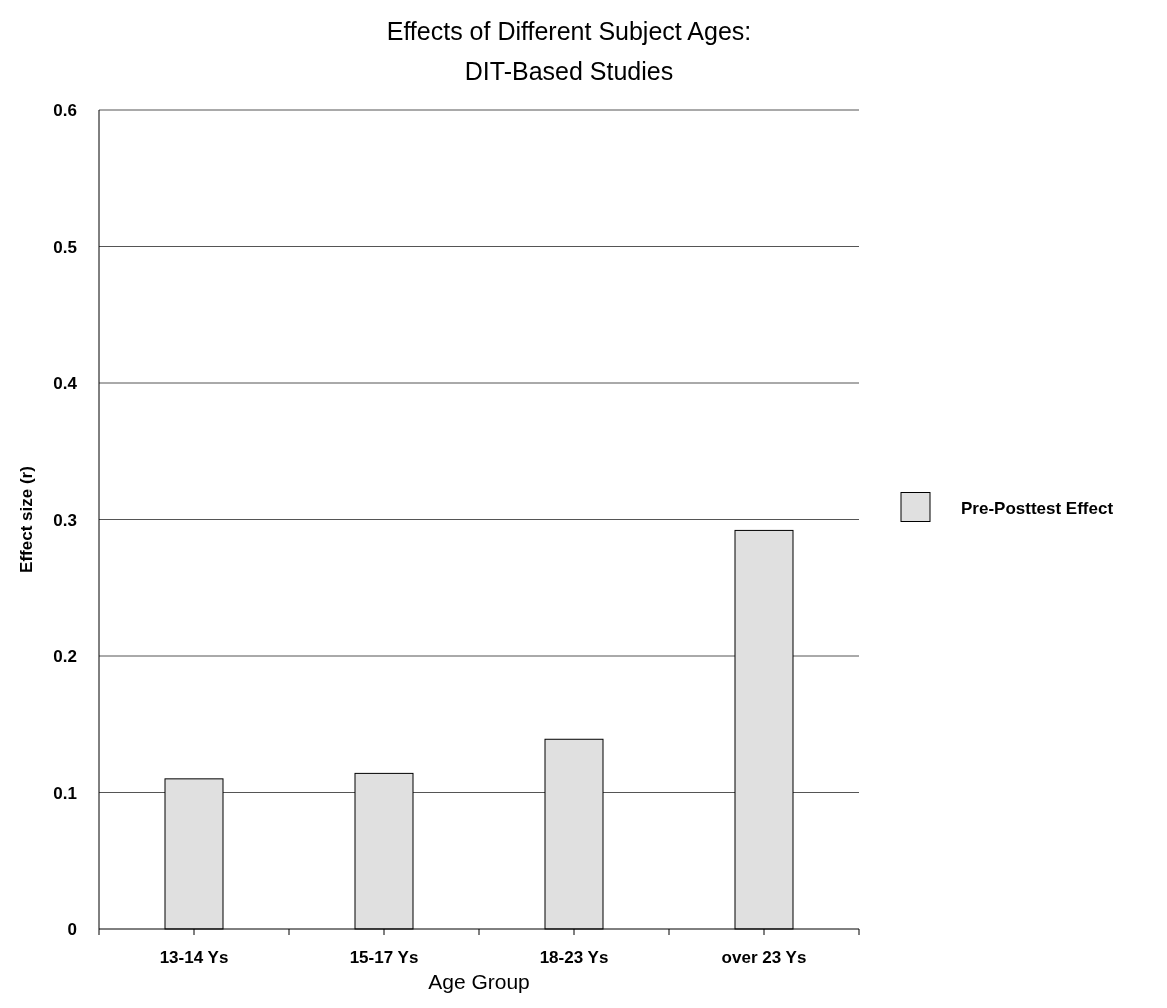 The image size is (1167, 1008). What do you see at coordinates (65, 520) in the screenshot?
I see `y-tick-label: 0.3` at bounding box center [65, 520].